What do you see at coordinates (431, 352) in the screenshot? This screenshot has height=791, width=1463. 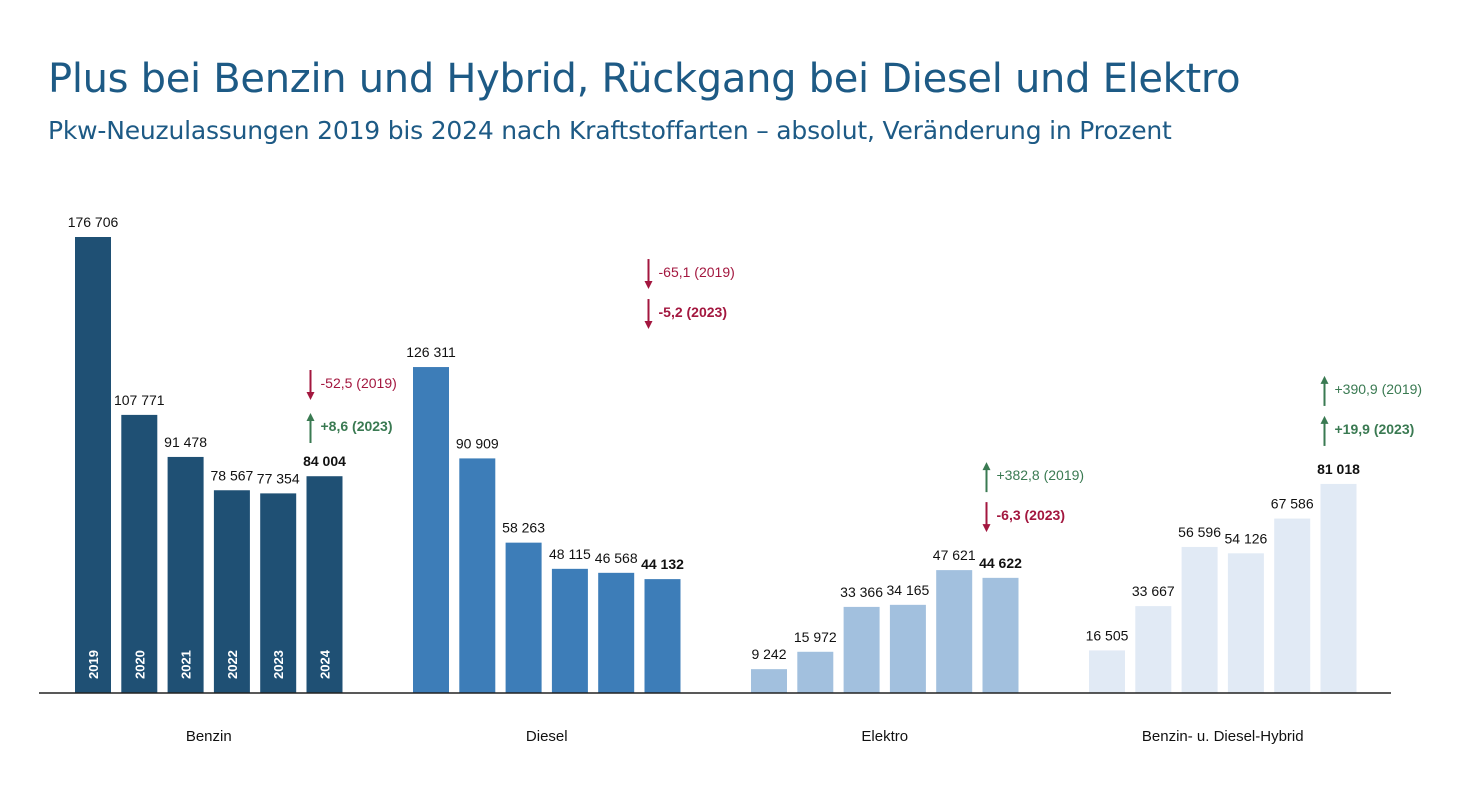 I see `bar-value-label: 126 311` at bounding box center [431, 352].